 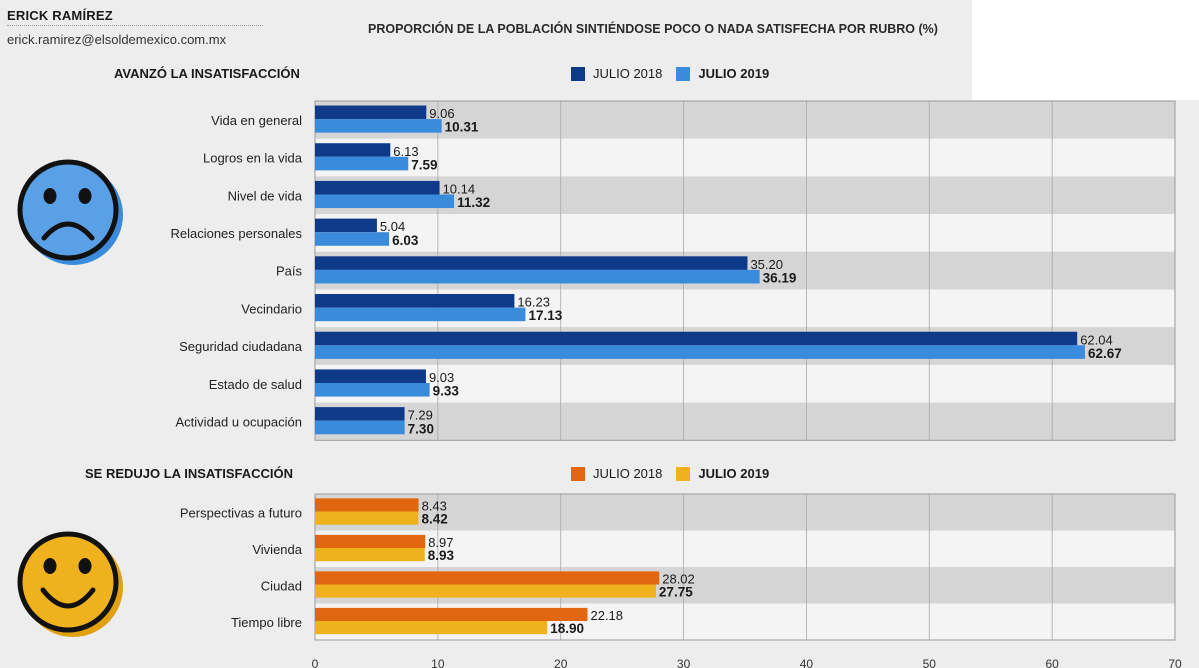 I want to click on category-label: Logros en la vida, so click(x=253, y=158).